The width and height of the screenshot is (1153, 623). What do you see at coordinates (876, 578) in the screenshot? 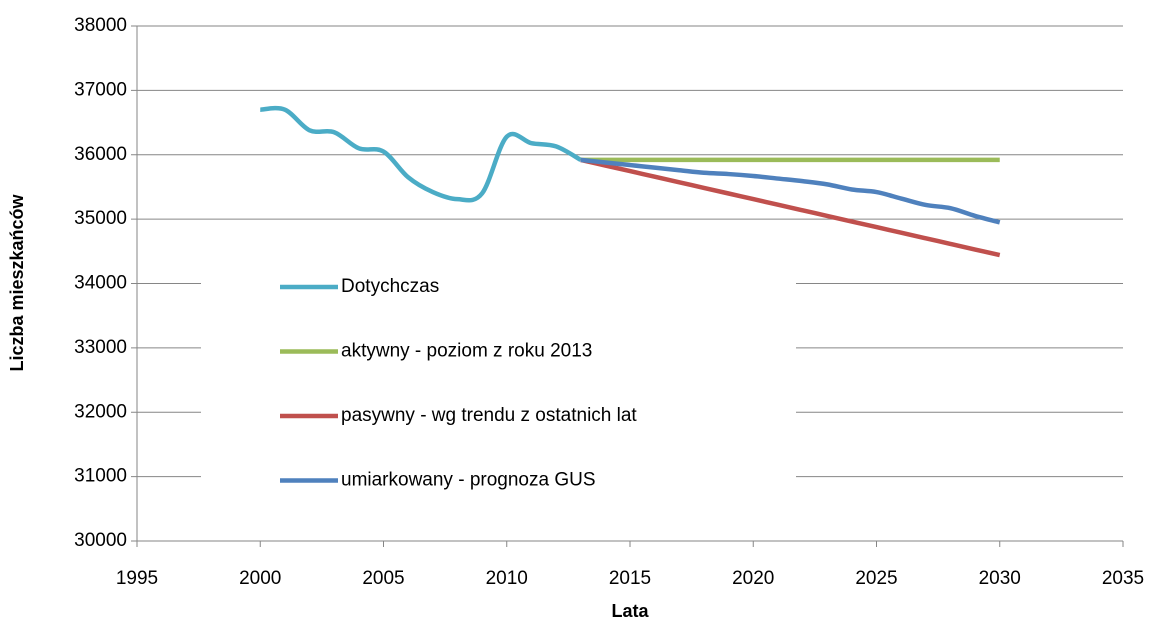
I see `x-tick-label: 2025` at bounding box center [876, 578].